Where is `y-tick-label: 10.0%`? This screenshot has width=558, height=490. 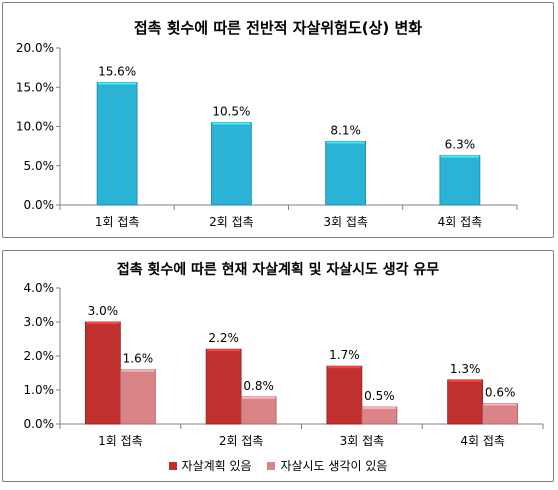 y-tick-label: 10.0% is located at coordinates (35, 127).